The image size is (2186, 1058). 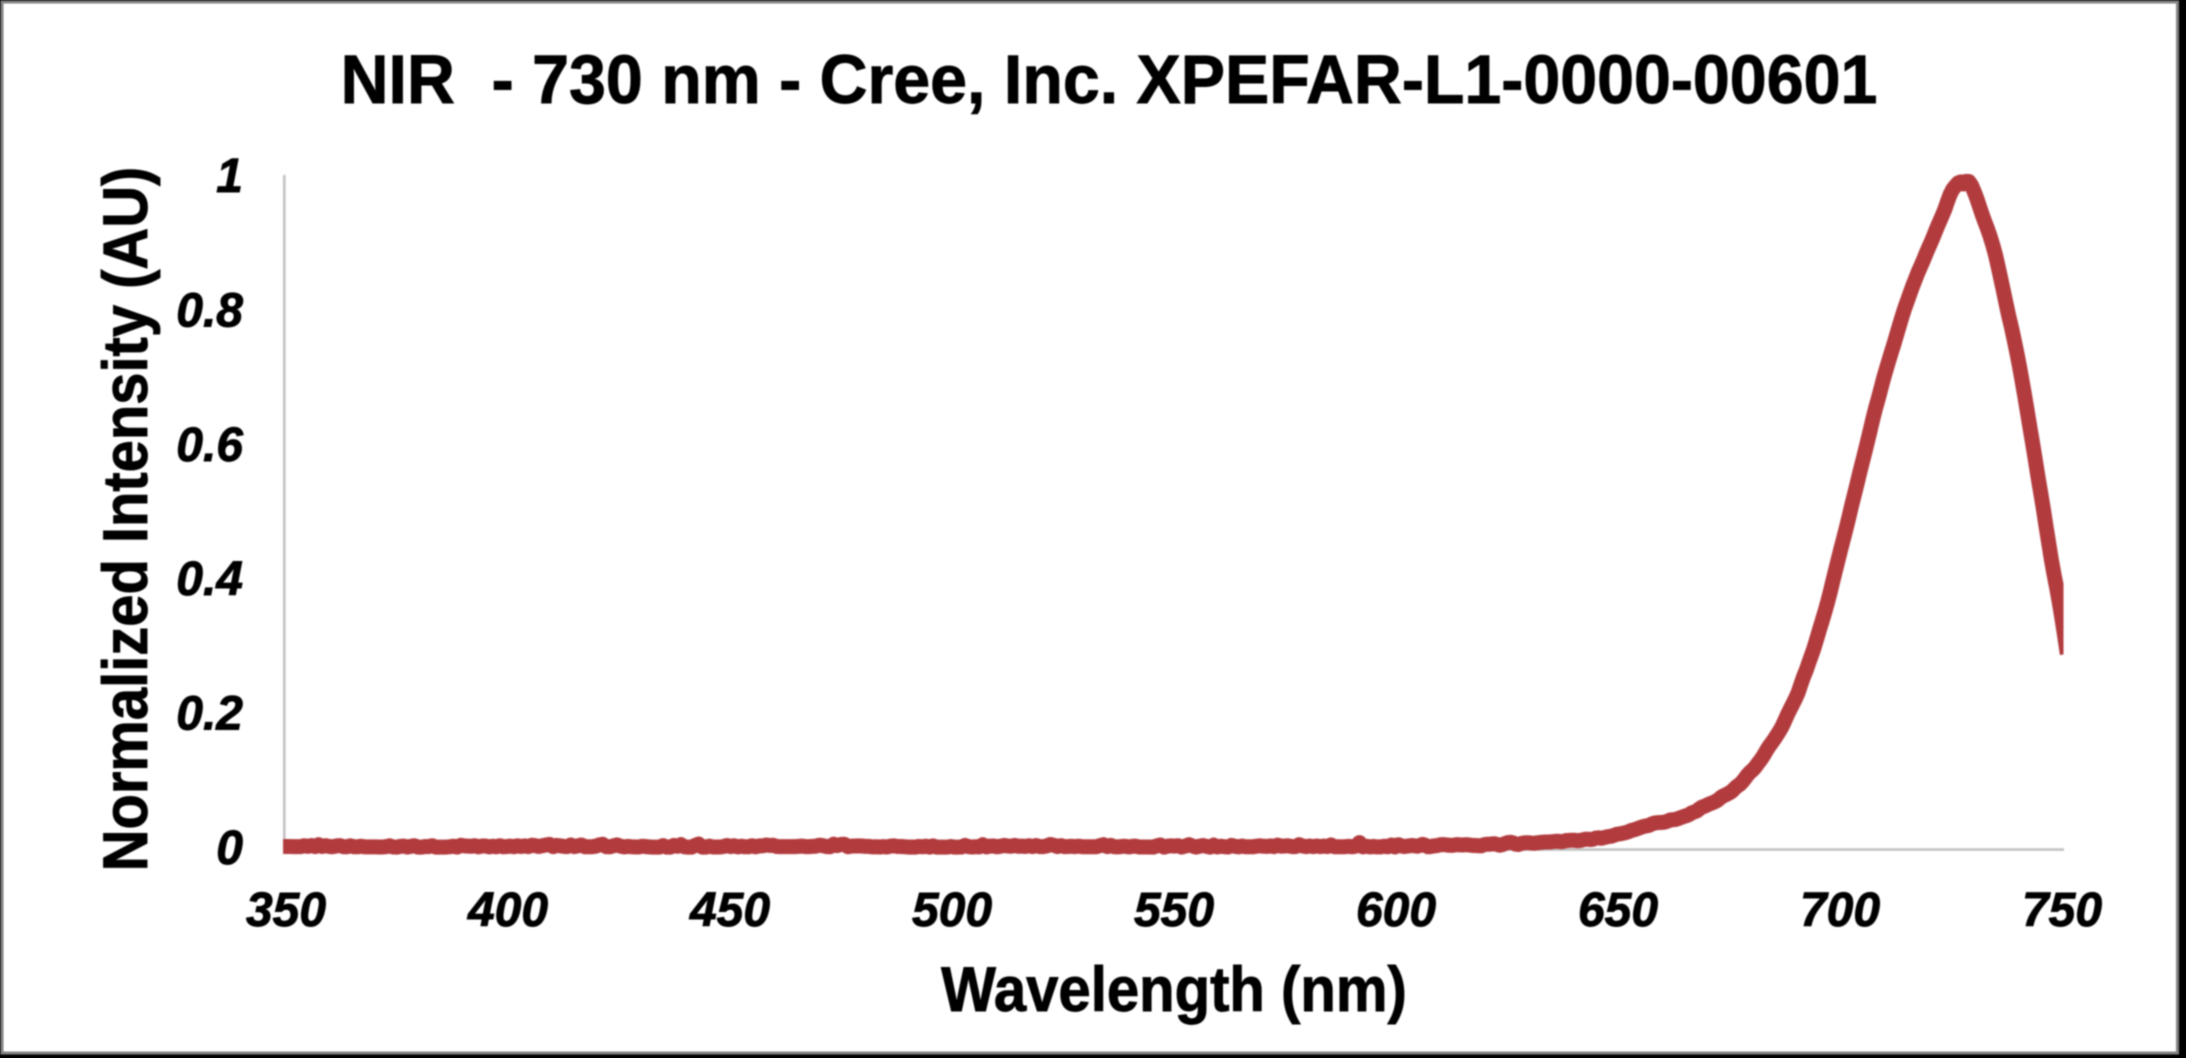 What do you see at coordinates (209, 310) in the screenshot?
I see `svg-text: 0.8` at bounding box center [209, 310].